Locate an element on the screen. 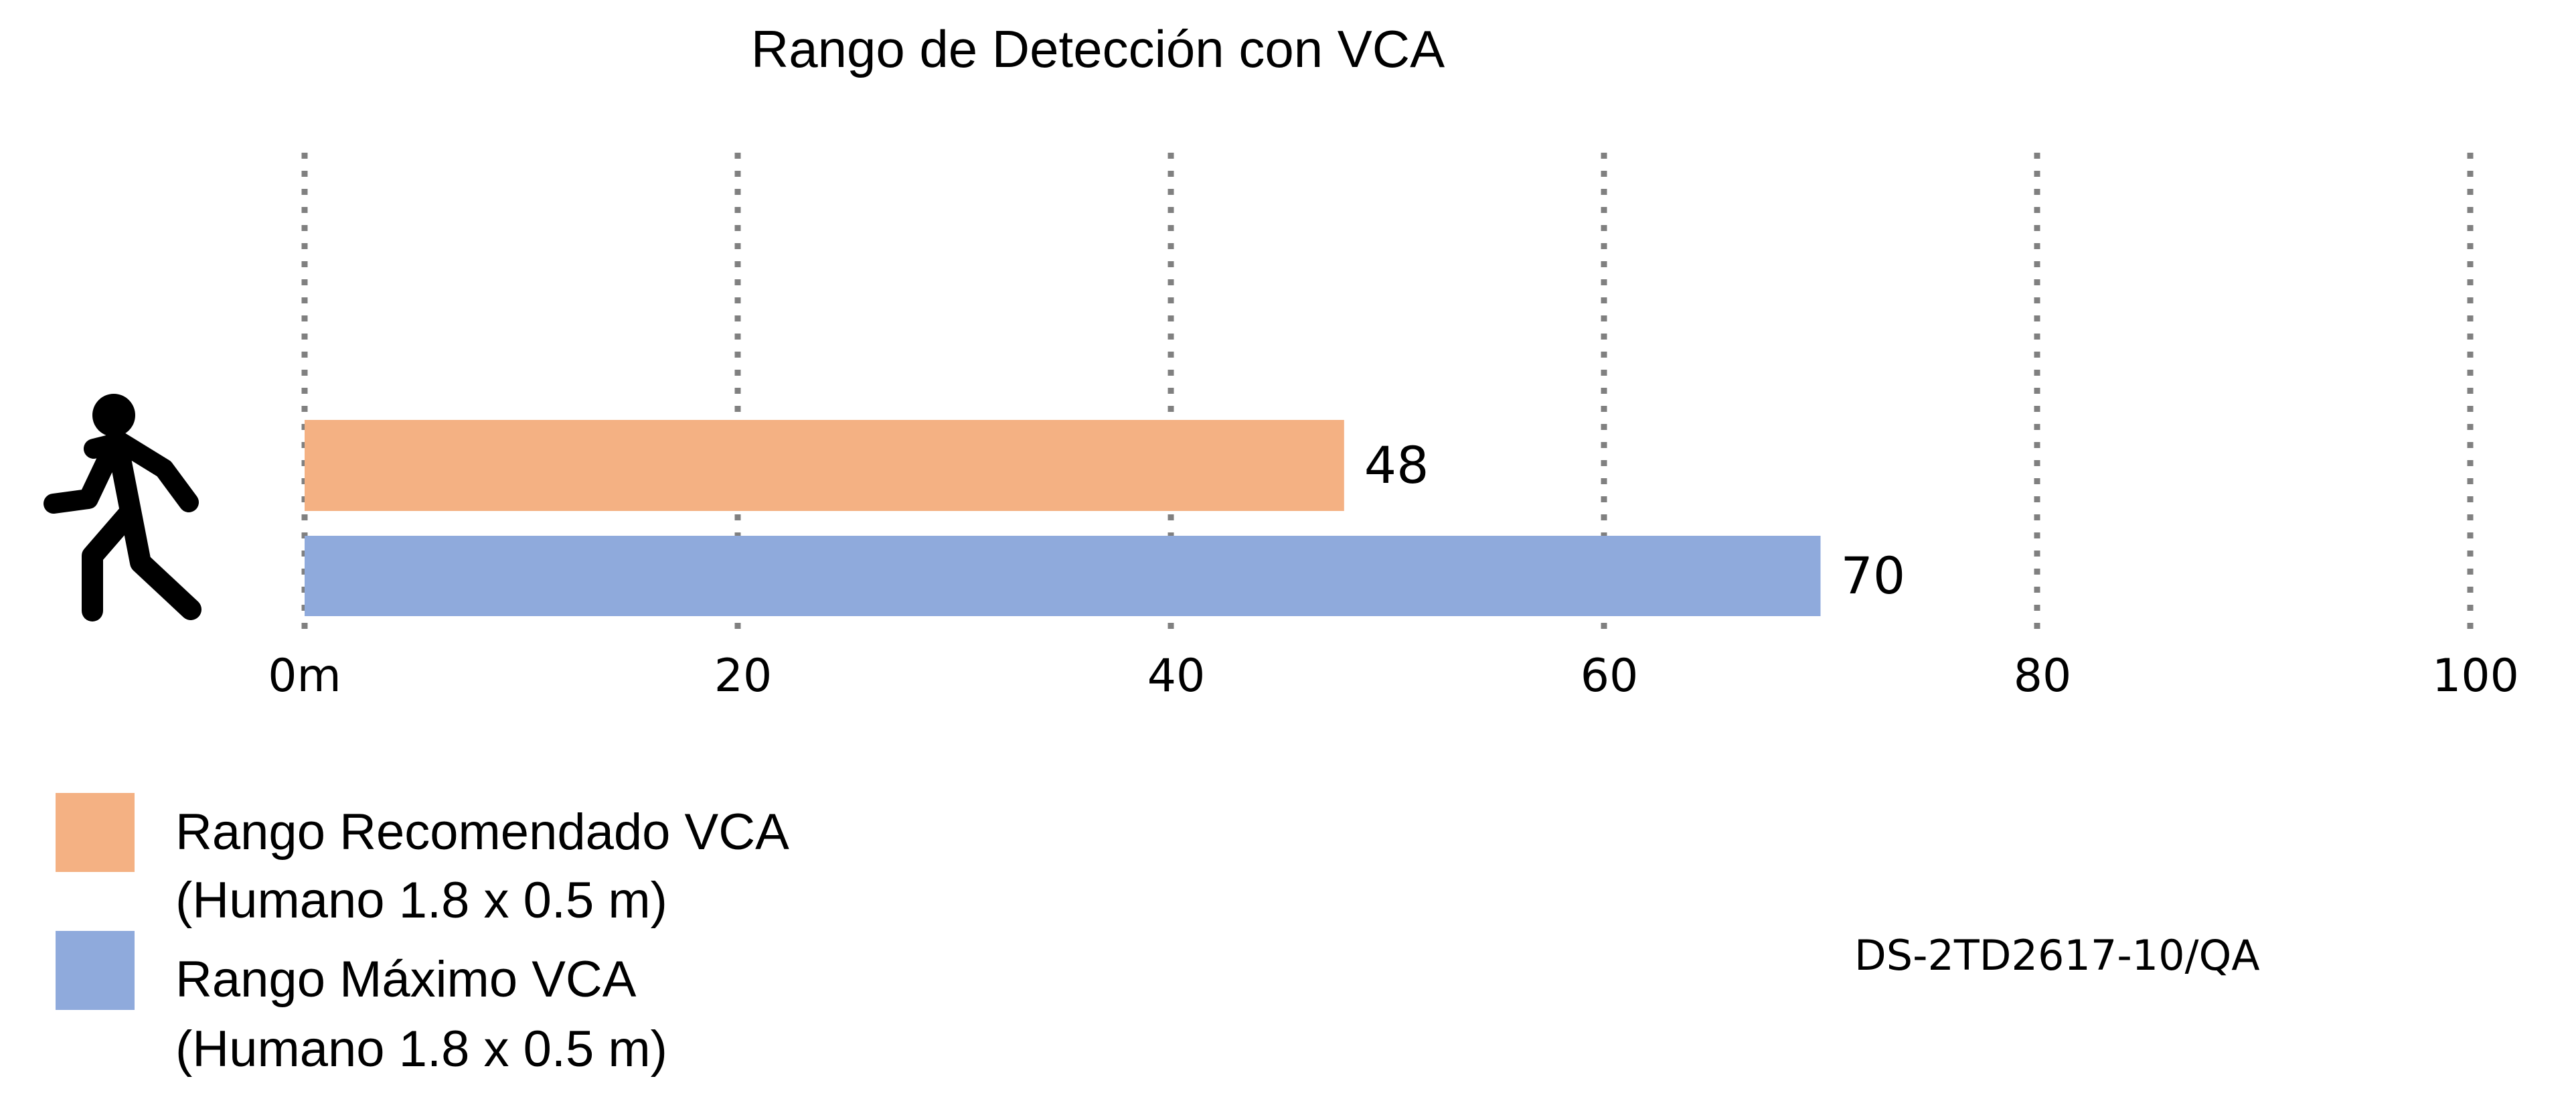 The width and height of the screenshot is (2576, 1097). legend-label-maximum-size: (Humano 1.8 x 0.5 m) is located at coordinates (421, 1049).